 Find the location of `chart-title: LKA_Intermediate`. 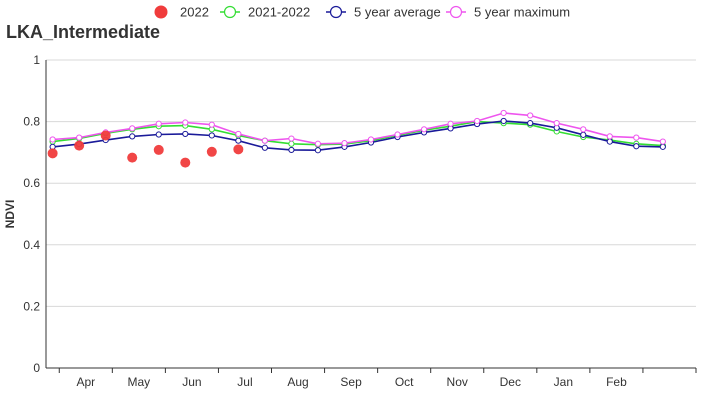

chart-title: LKA_Intermediate is located at coordinates (83, 32).